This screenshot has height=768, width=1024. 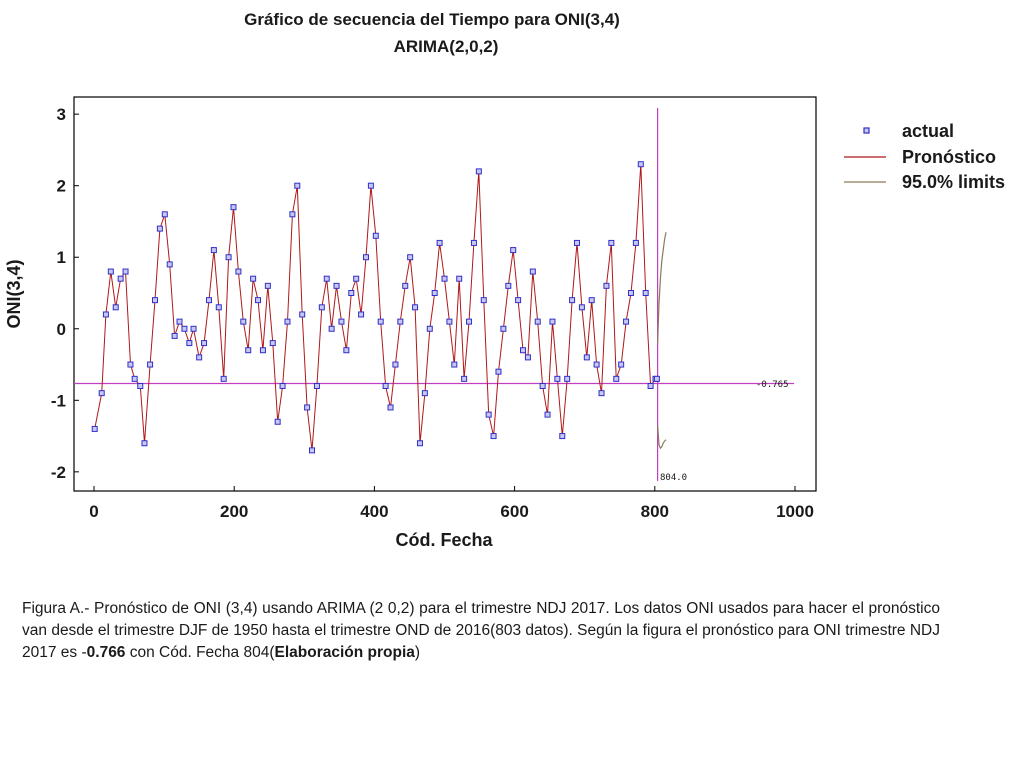 I want to click on y-tick-label: 0, so click(x=61, y=329).